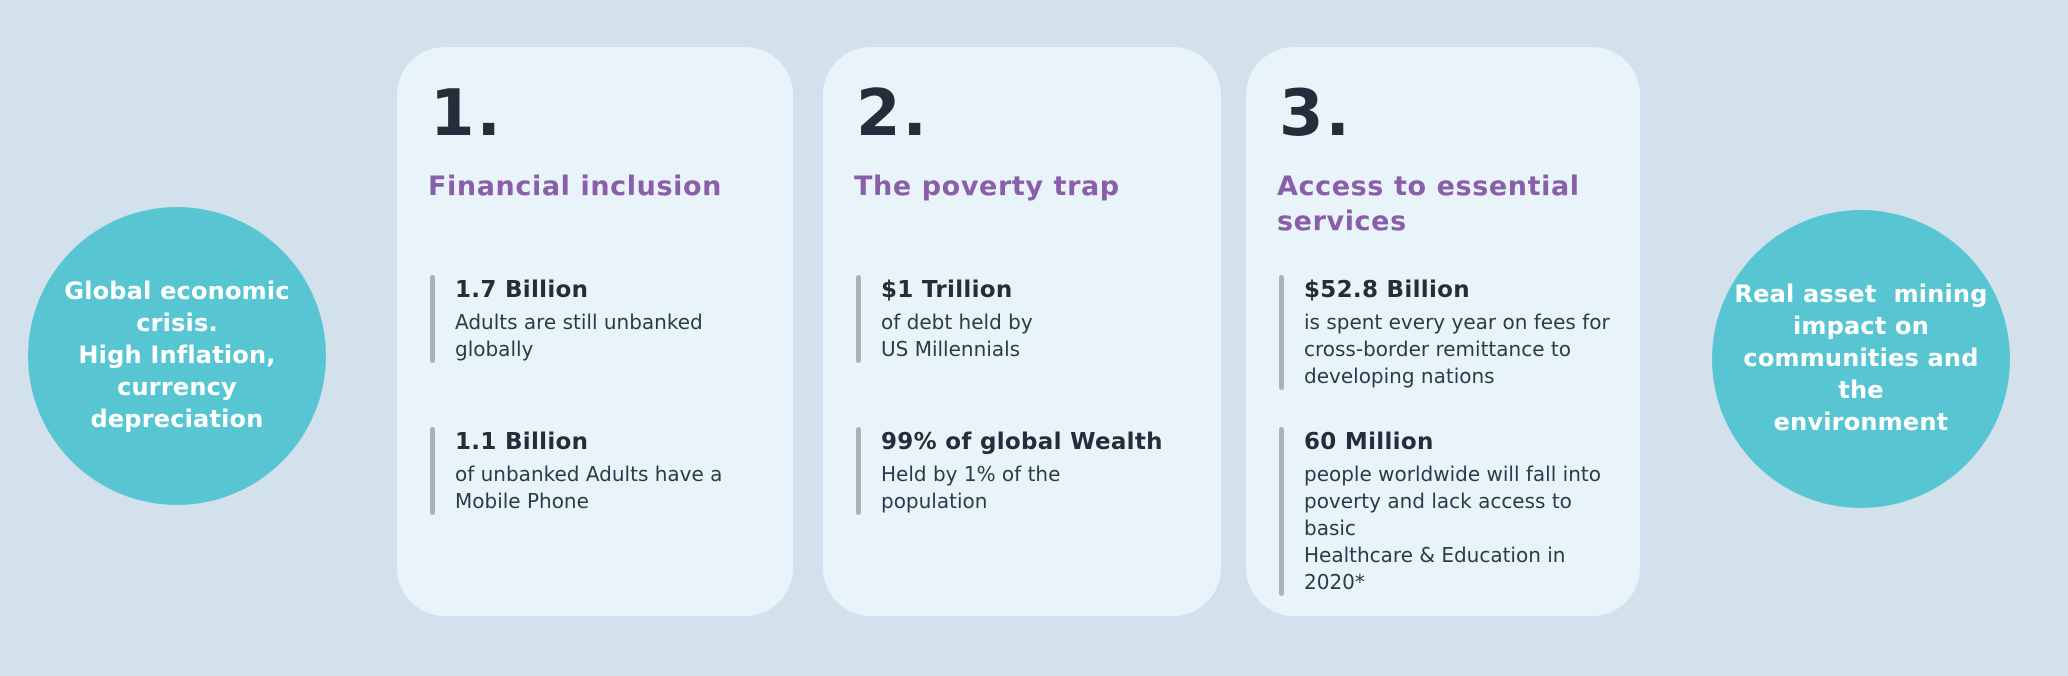  Describe the element at coordinates (575, 186) in the screenshot. I see `card-title: Financial inclusion` at that location.